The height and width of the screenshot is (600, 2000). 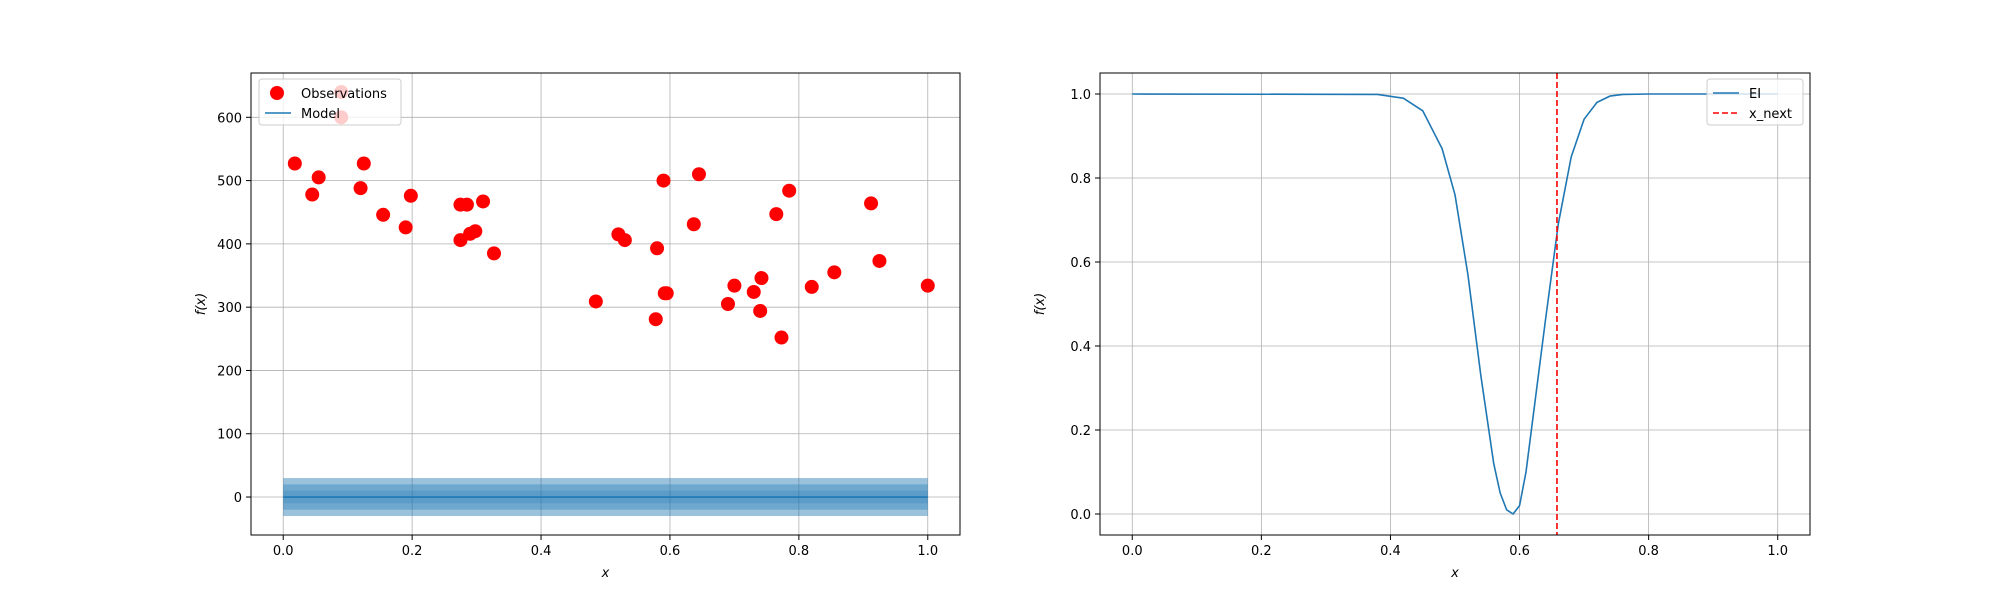 I want to click on y-tick-label: 1.0, so click(x=1080, y=95).